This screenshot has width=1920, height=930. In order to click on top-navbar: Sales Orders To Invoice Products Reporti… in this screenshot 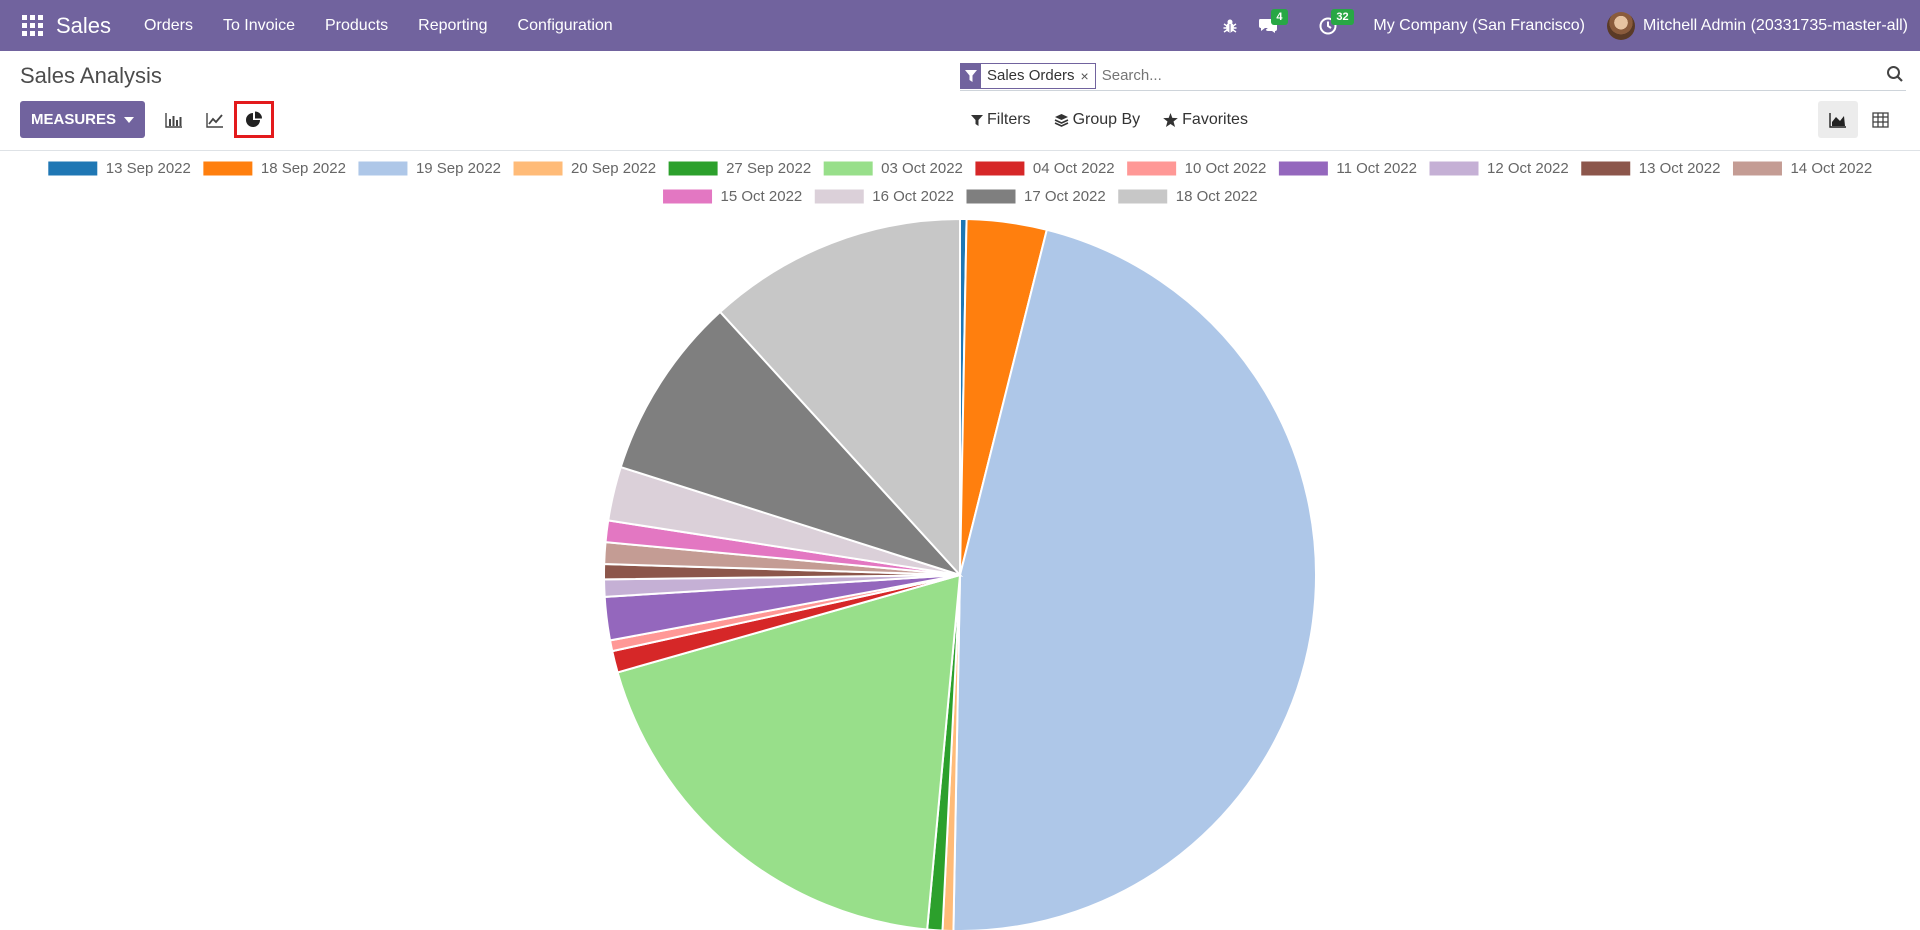, I will do `click(960, 25)`.